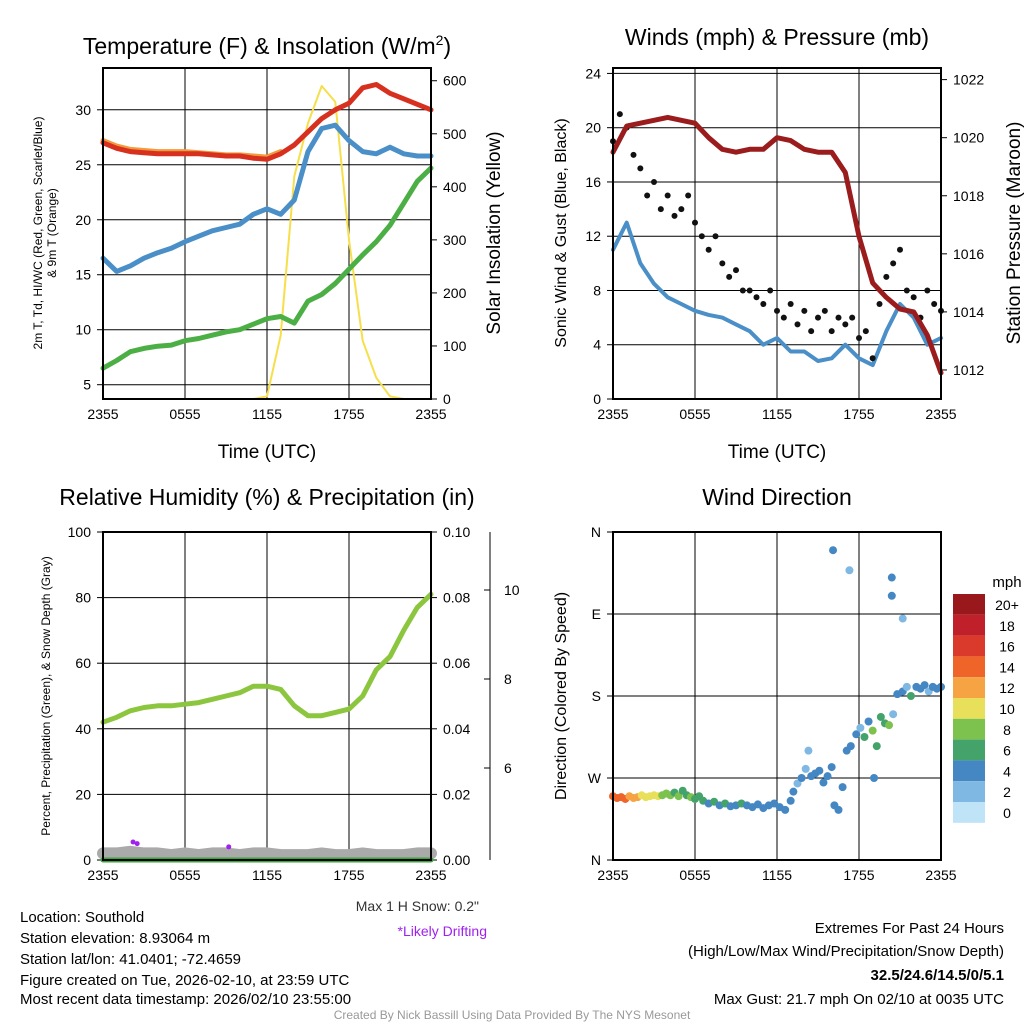 Image resolution: width=1024 pixels, height=1024 pixels. What do you see at coordinates (456, 729) in the screenshot?
I see `precip-tick-label: 0.04` at bounding box center [456, 729].